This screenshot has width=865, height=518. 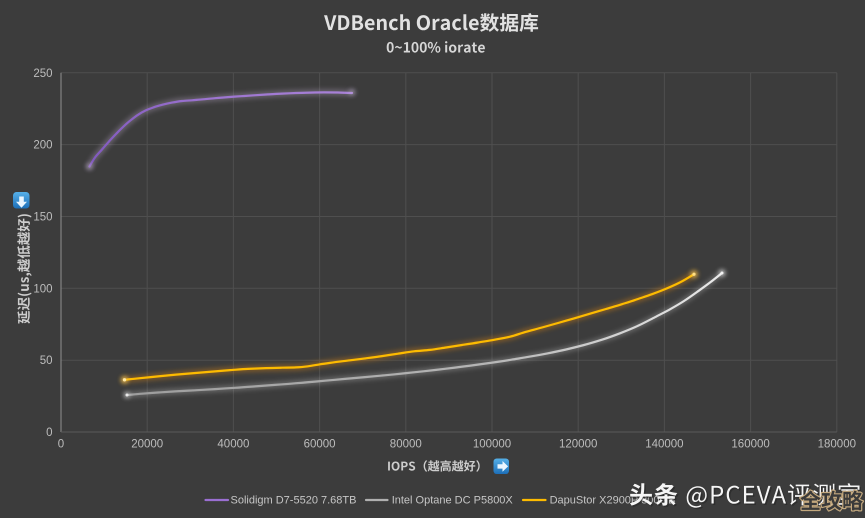 I want to click on svg-text: Intel Optane DC P5800X, so click(x=453, y=501).